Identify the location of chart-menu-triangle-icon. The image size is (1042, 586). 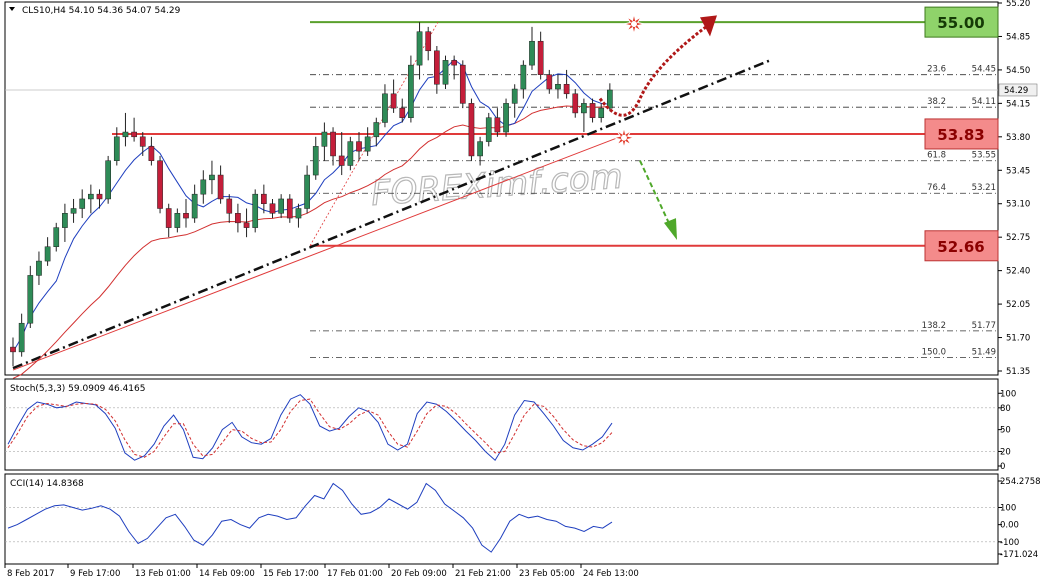
(12, 9).